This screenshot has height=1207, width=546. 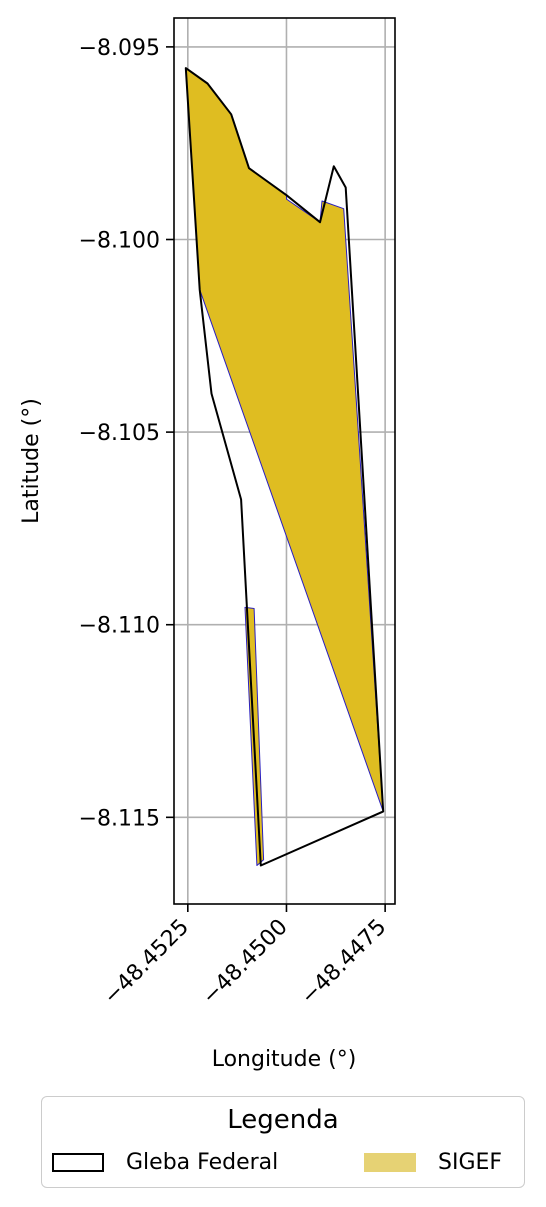 What do you see at coordinates (245, 962) in the screenshot?
I see `x-tick-label: −48.4500` at bounding box center [245, 962].